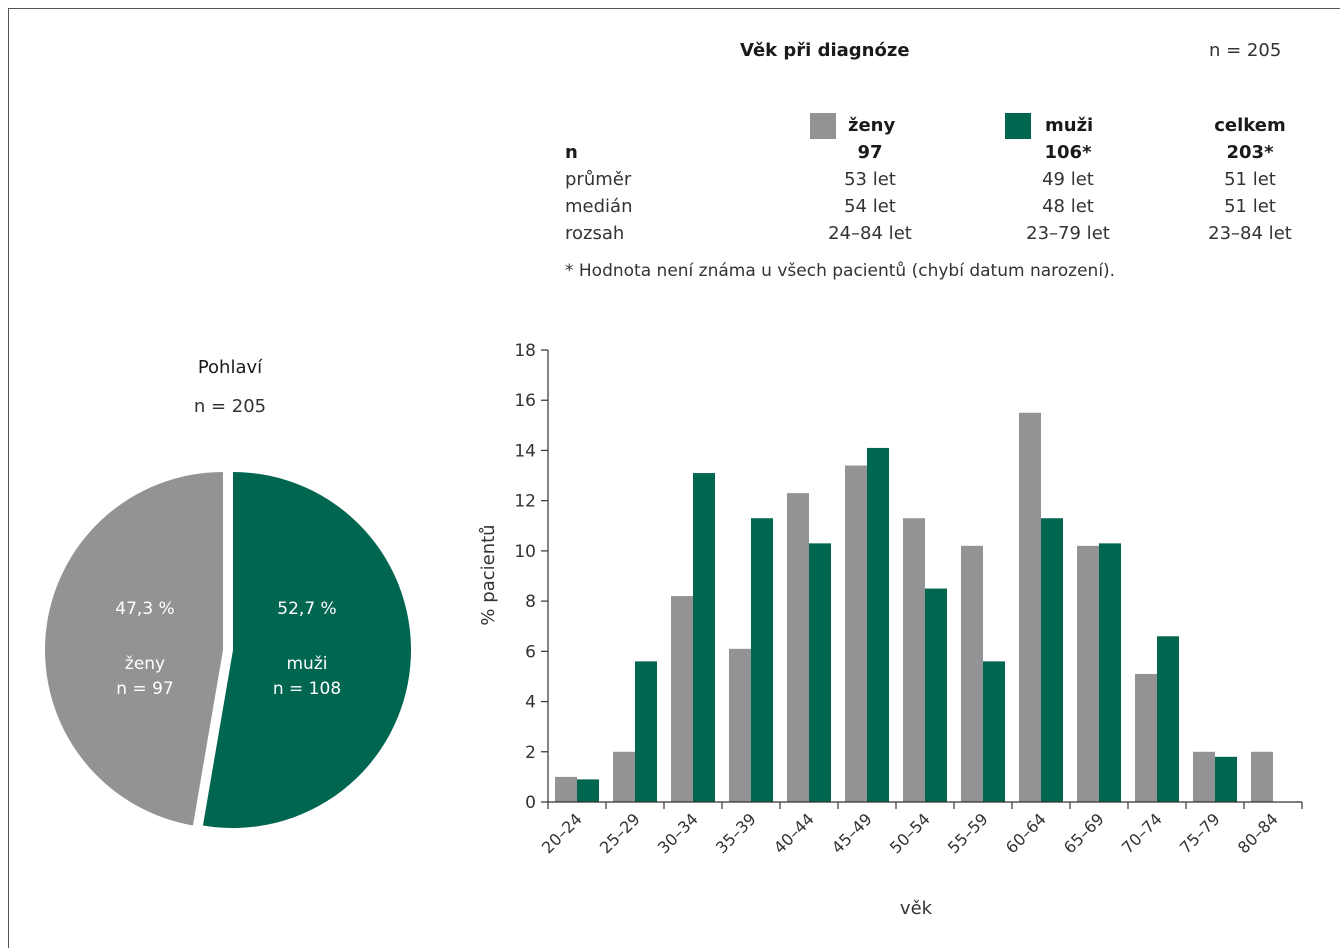 The image size is (1340, 948). Describe the element at coordinates (1026, 833) in the screenshot. I see `x-tick-label: 60–64` at that location.